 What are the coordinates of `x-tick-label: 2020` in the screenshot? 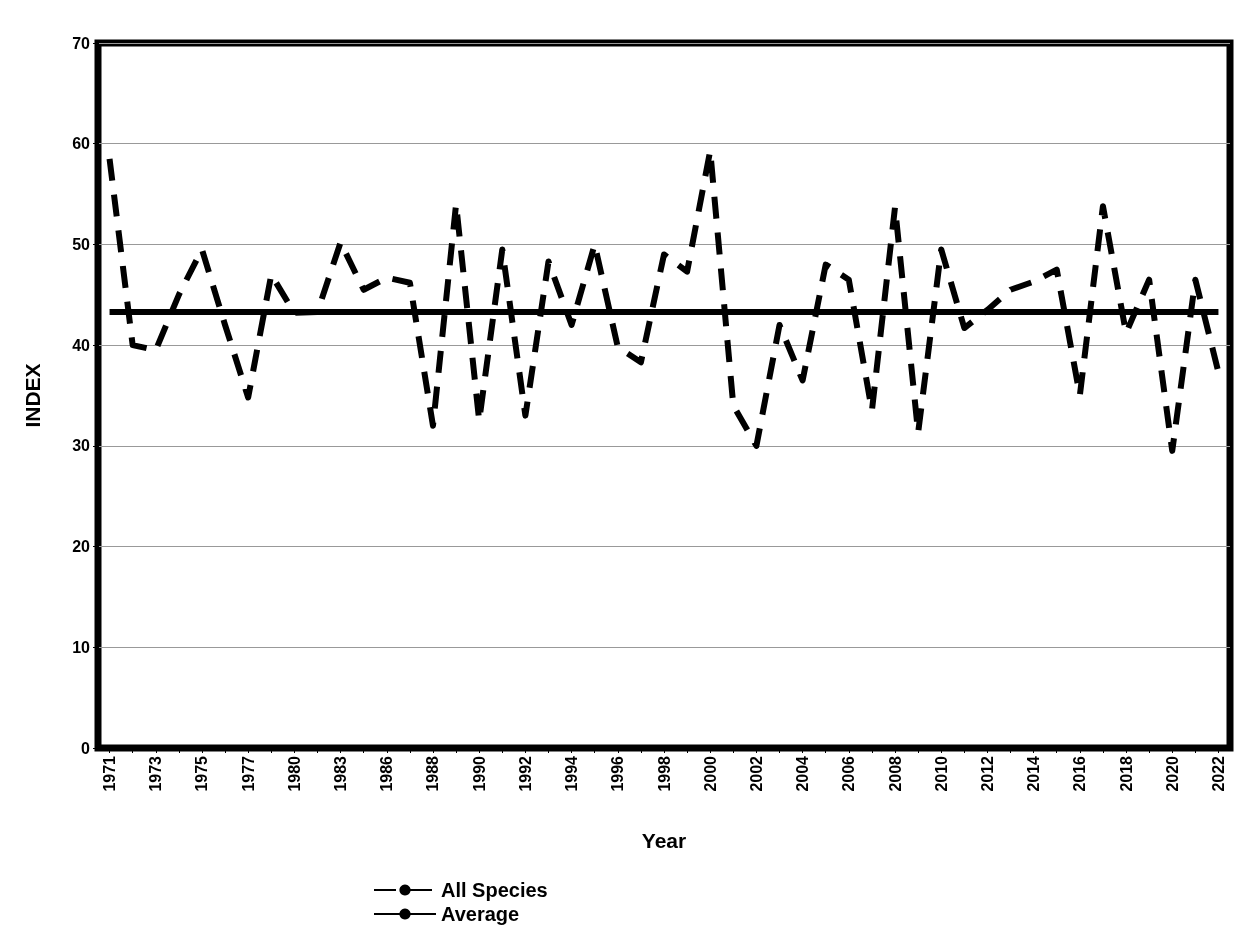 It's located at (1172, 773).